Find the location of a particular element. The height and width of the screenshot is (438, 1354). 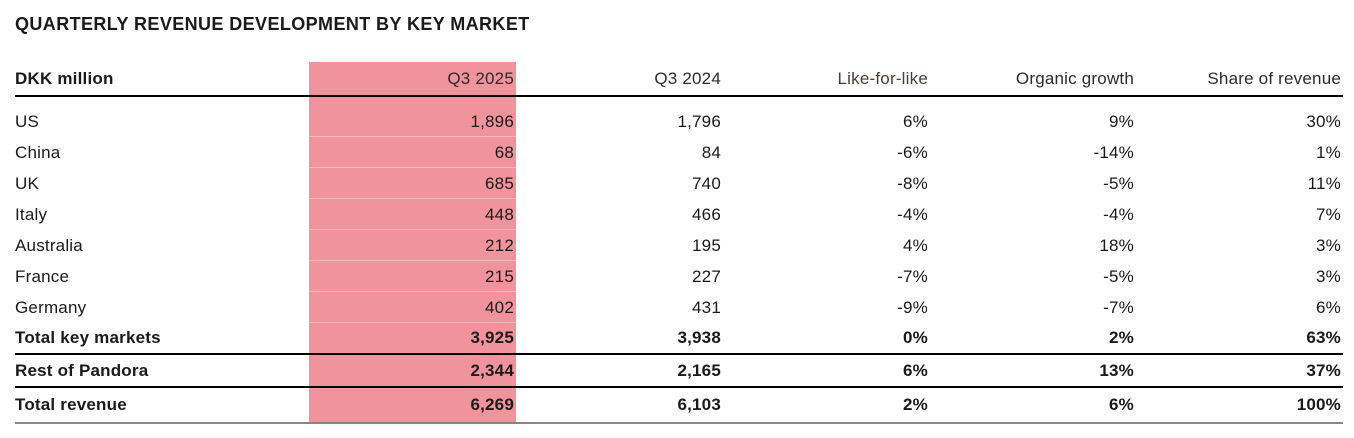

column-header-like-for-like: Like-for-like is located at coordinates (826, 79).